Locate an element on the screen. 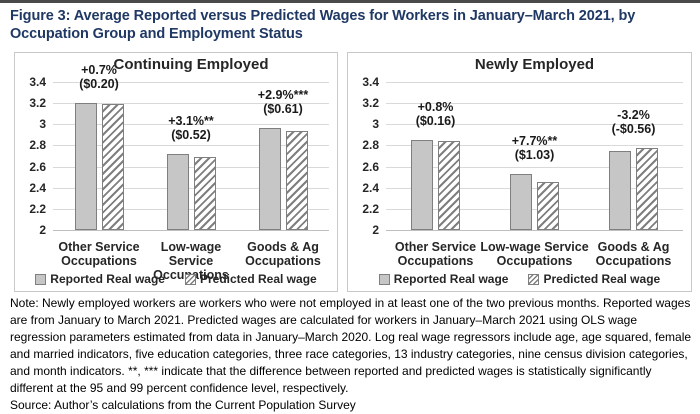  bar-annotation-line: +2.9%*** is located at coordinates (283, 94).